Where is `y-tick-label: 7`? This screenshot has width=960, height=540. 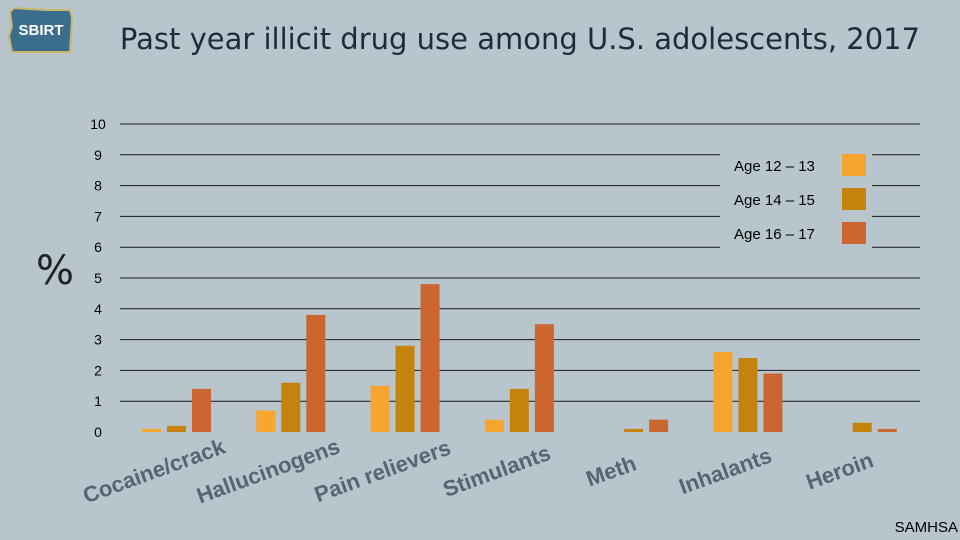
y-tick-label: 7 is located at coordinates (98, 216).